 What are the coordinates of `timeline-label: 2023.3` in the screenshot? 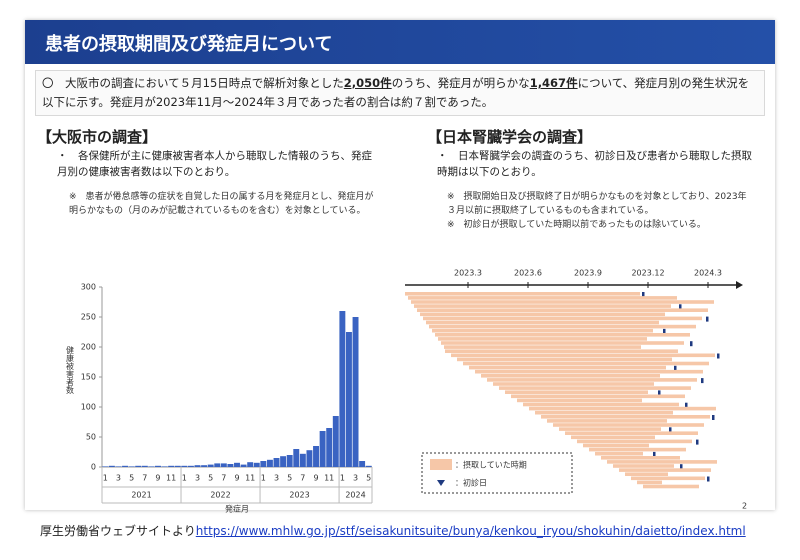 It's located at (468, 273).